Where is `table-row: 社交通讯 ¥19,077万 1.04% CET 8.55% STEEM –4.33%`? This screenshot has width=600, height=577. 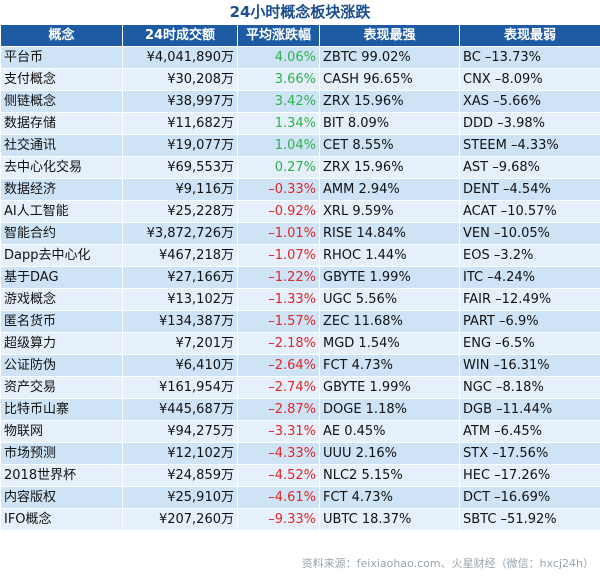
table-row: 社交通讯 ¥19,077万 1.04% CET 8.55% STEEM –4.33% is located at coordinates (300, 145).